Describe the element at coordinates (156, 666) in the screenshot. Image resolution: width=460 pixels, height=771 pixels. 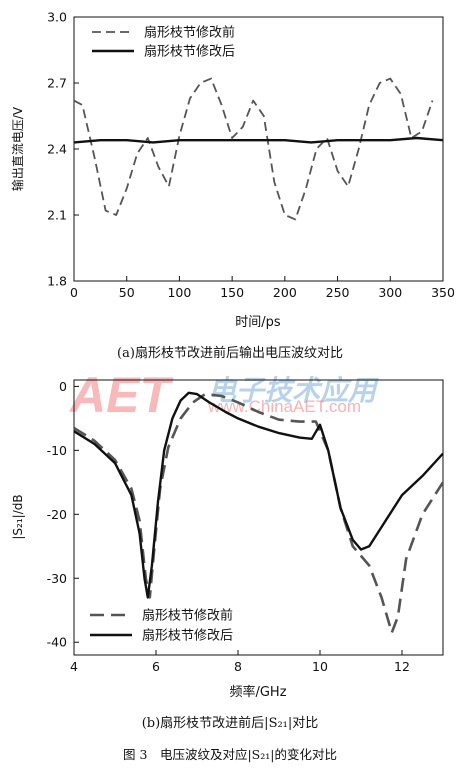
I see `x-tick-label: 6` at that location.